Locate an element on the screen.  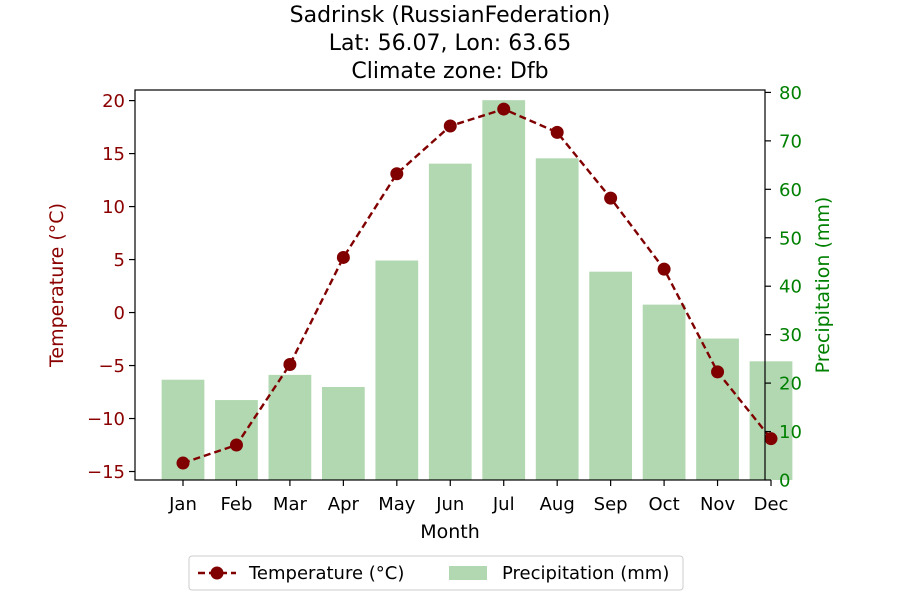
left-tick-label: −10 is located at coordinates (106, 419).